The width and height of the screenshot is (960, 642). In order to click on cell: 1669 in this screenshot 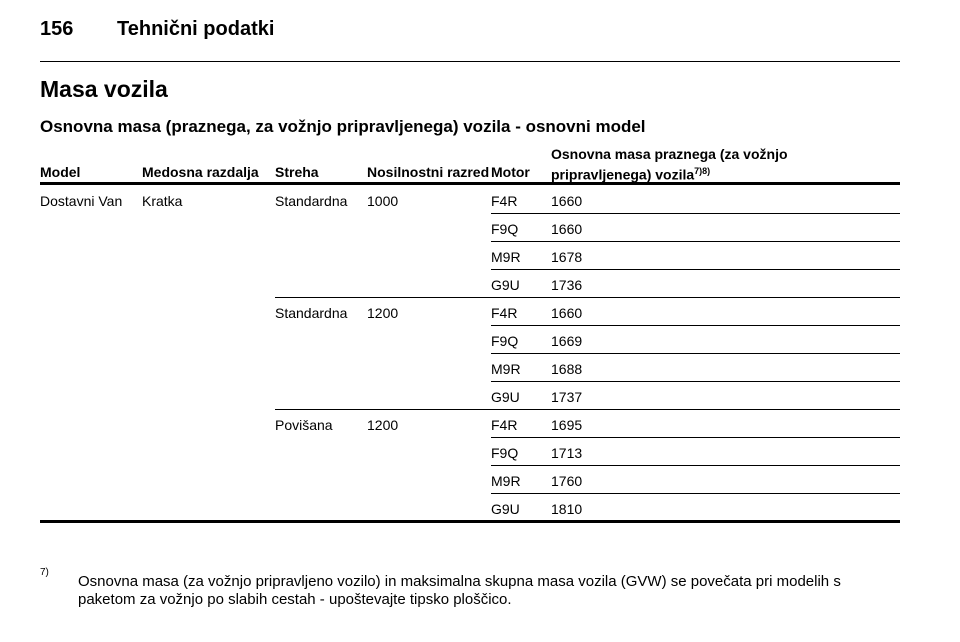, I will do `click(567, 341)`.